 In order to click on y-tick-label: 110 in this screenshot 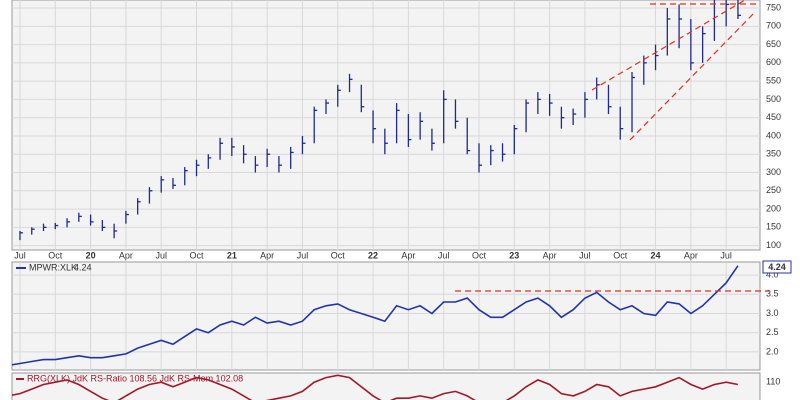, I will do `click(773, 382)`.